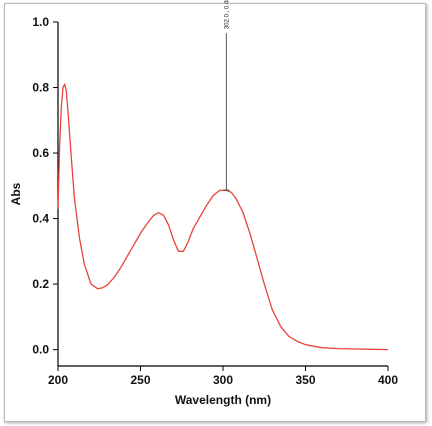  What do you see at coordinates (40, 350) in the screenshot?
I see `y-tick-label: 0.0` at bounding box center [40, 350].